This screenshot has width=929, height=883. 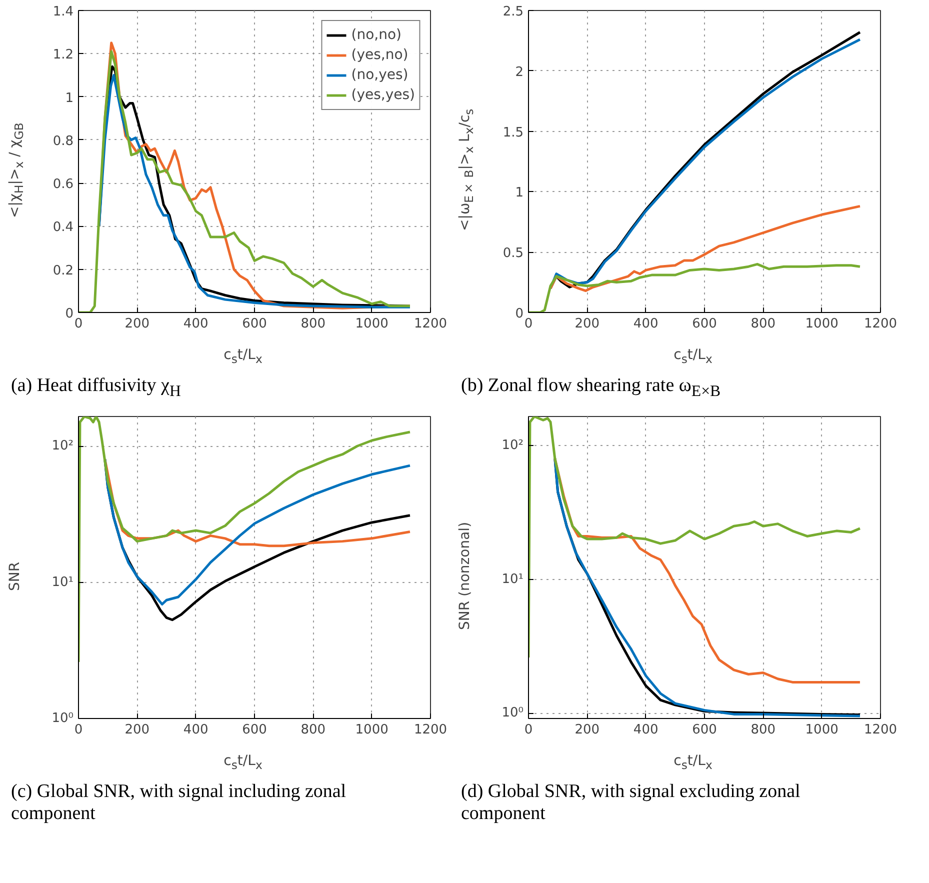 I want to click on y-tick-label: 1.4, so click(x=63, y=12).